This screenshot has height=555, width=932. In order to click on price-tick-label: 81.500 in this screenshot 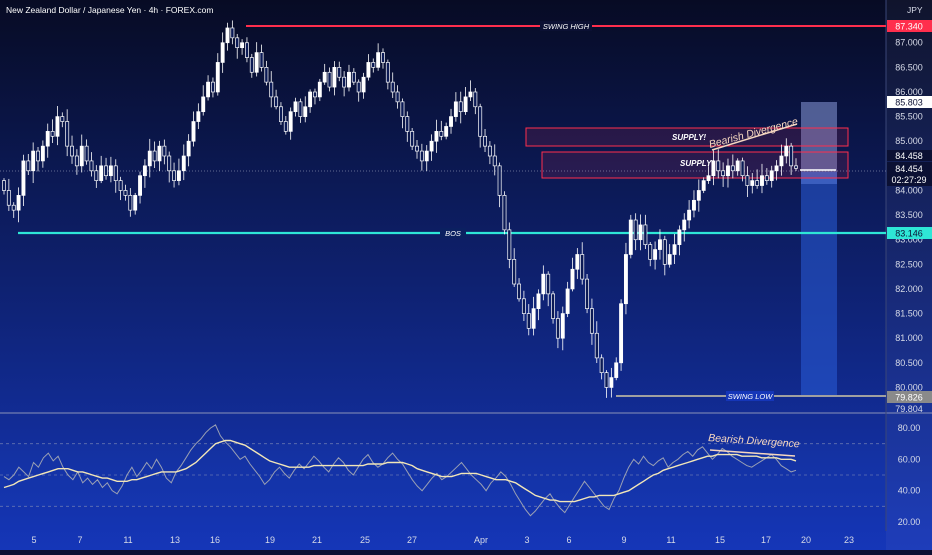, I will do `click(909, 314)`.